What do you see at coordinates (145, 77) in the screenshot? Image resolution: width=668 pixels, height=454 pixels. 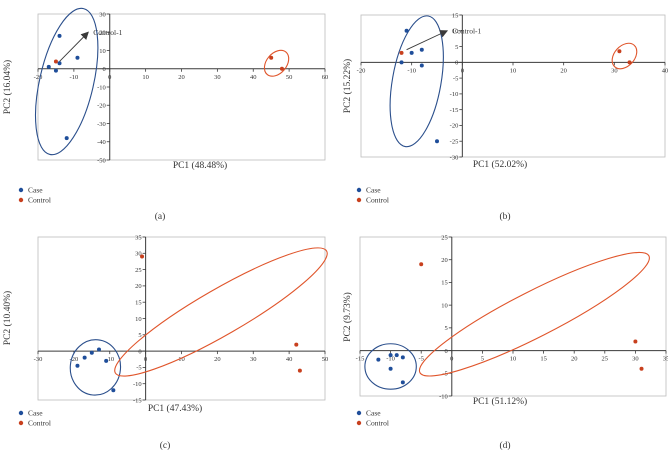 I see `x-tick-label: 10` at bounding box center [145, 77].